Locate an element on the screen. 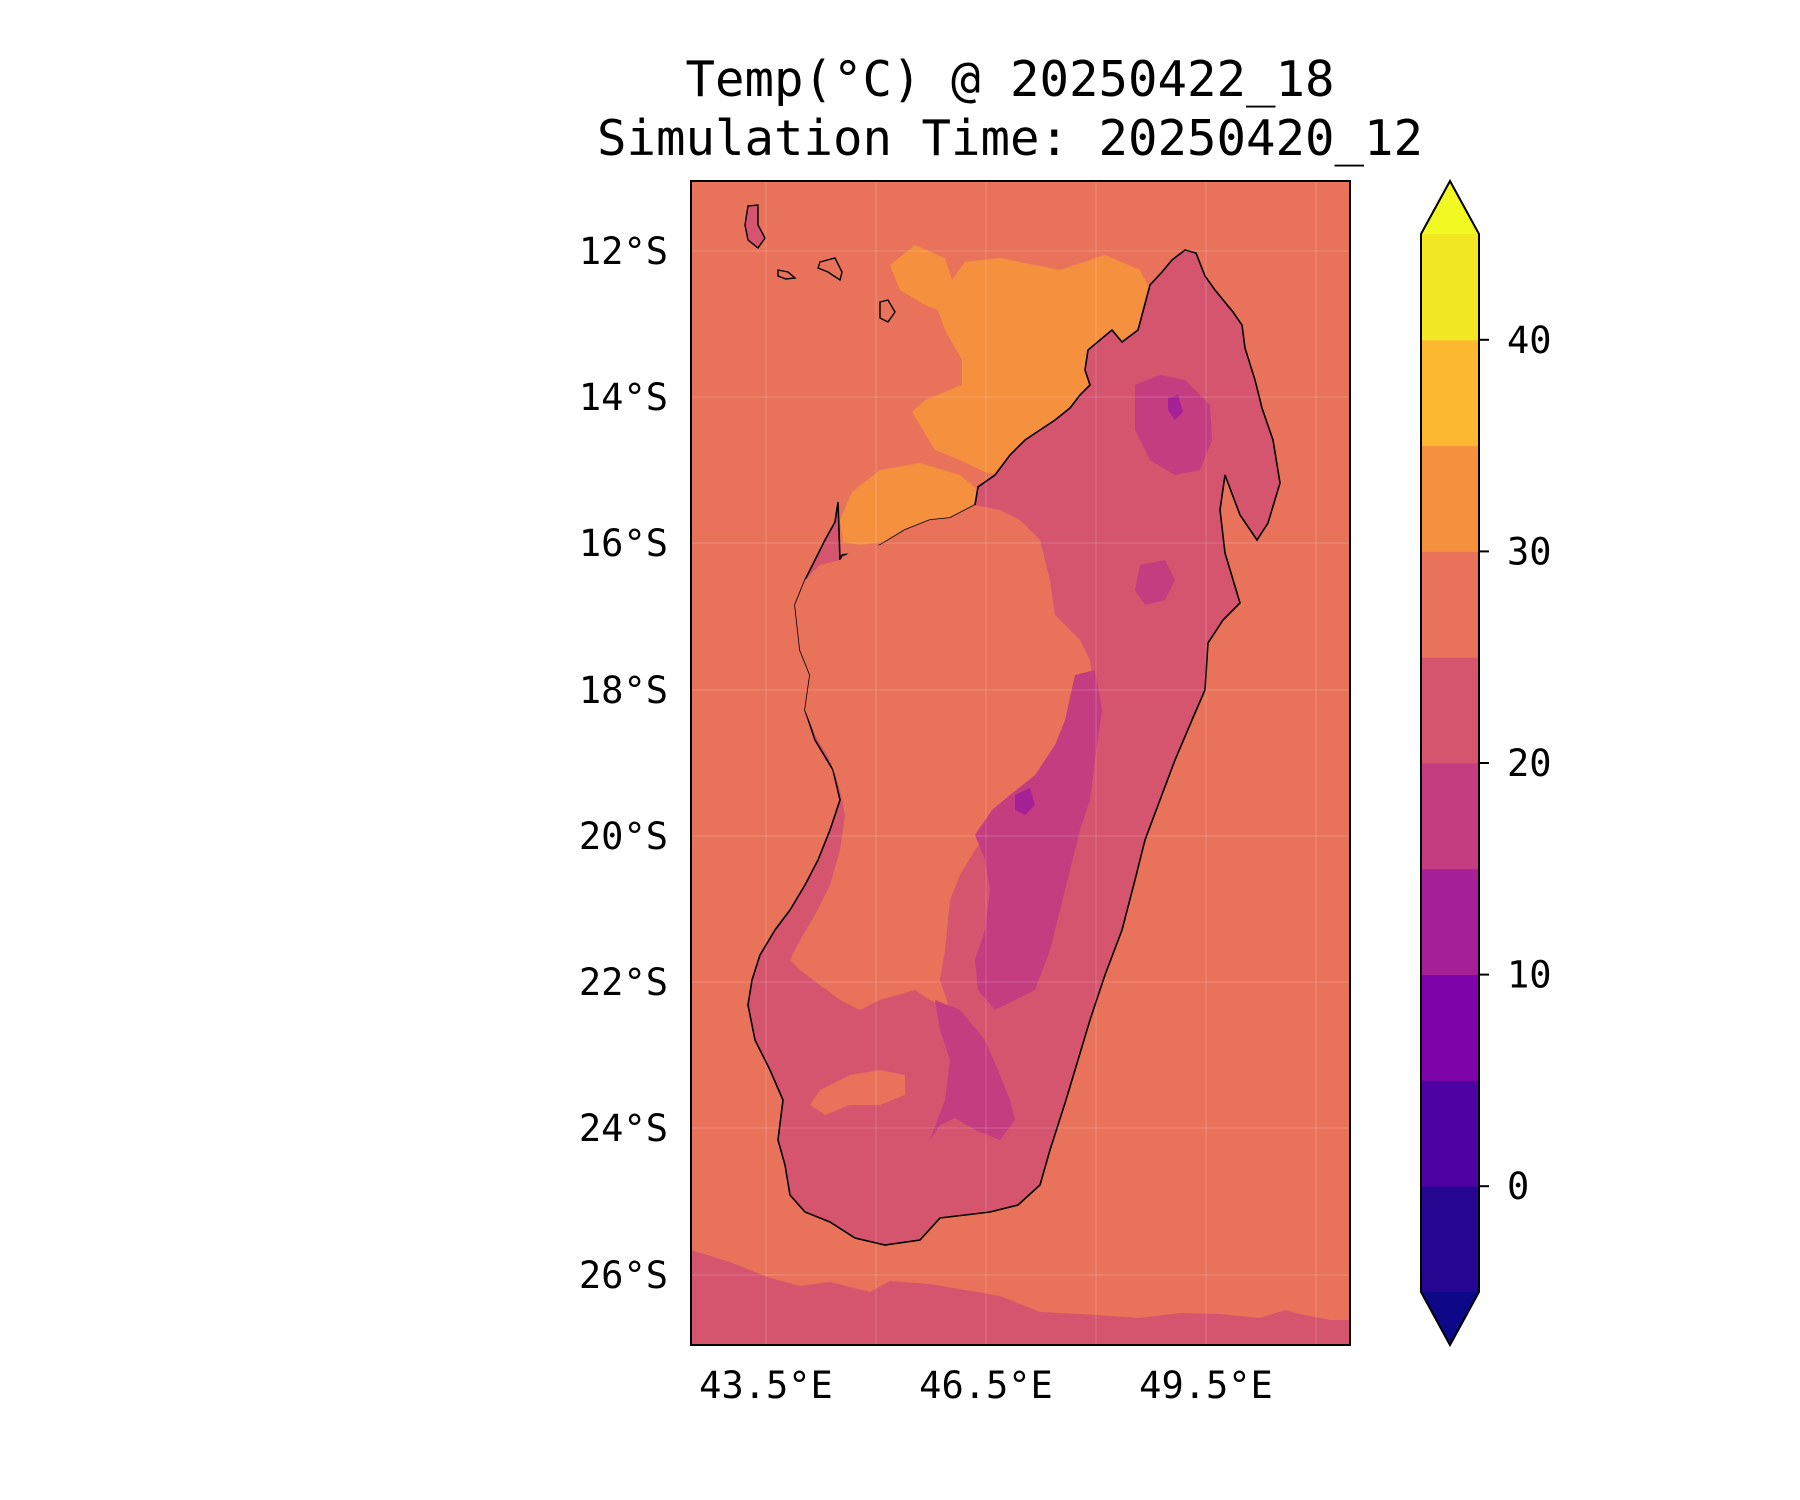 Image resolution: width=1800 pixels, height=1500 pixels. southern-cool-highland is located at coordinates (972, 1070).